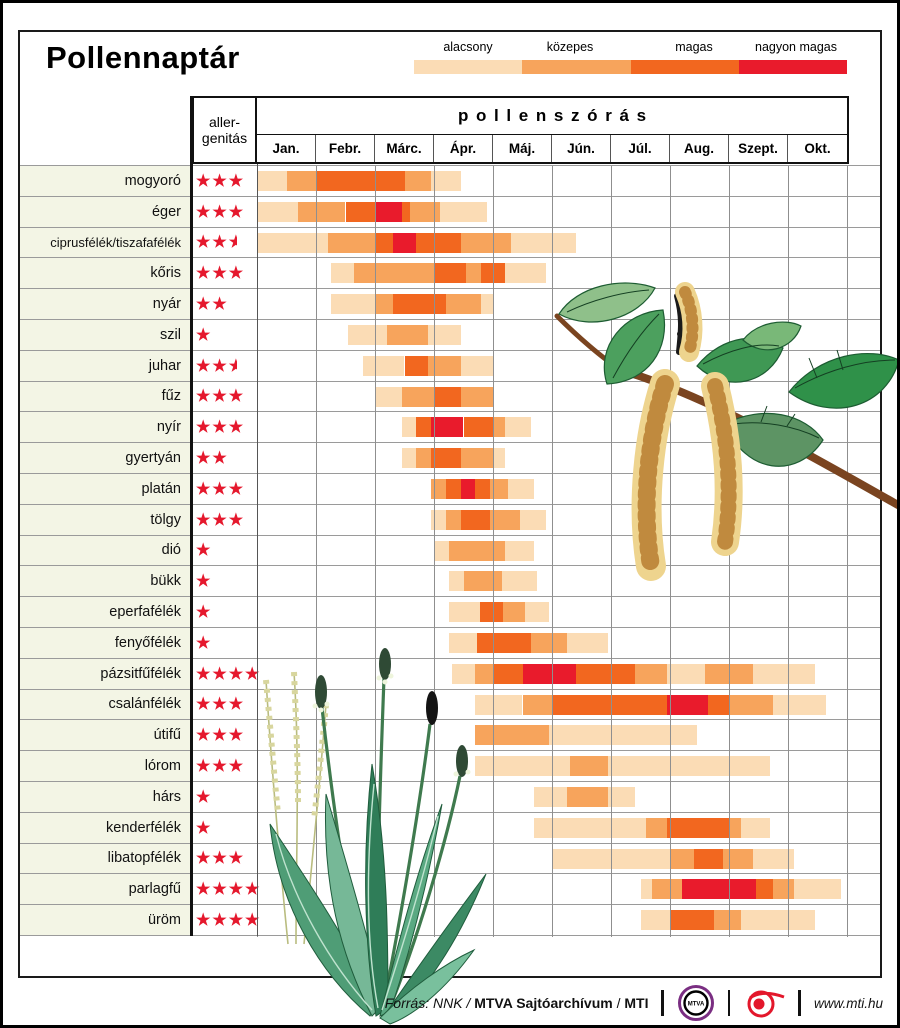  Describe the element at coordinates (543, 1003) in the screenshot. I see `source-archive: MTVA Sajtóarchívum` at that location.